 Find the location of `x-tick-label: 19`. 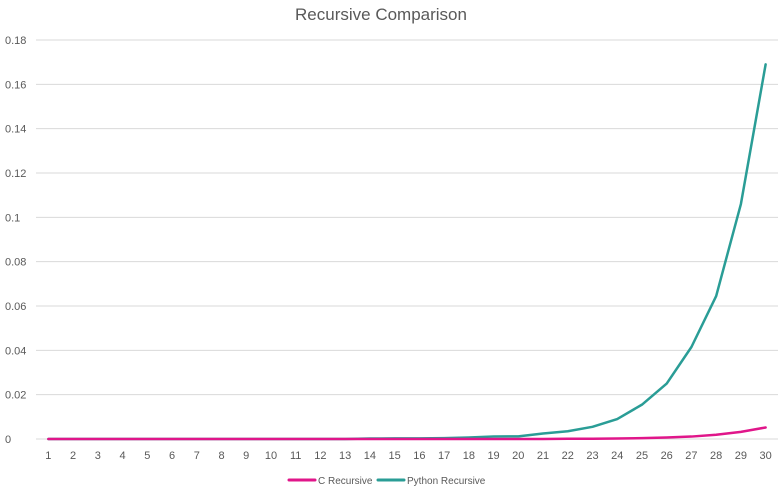

x-tick-label: 19 is located at coordinates (493, 456).